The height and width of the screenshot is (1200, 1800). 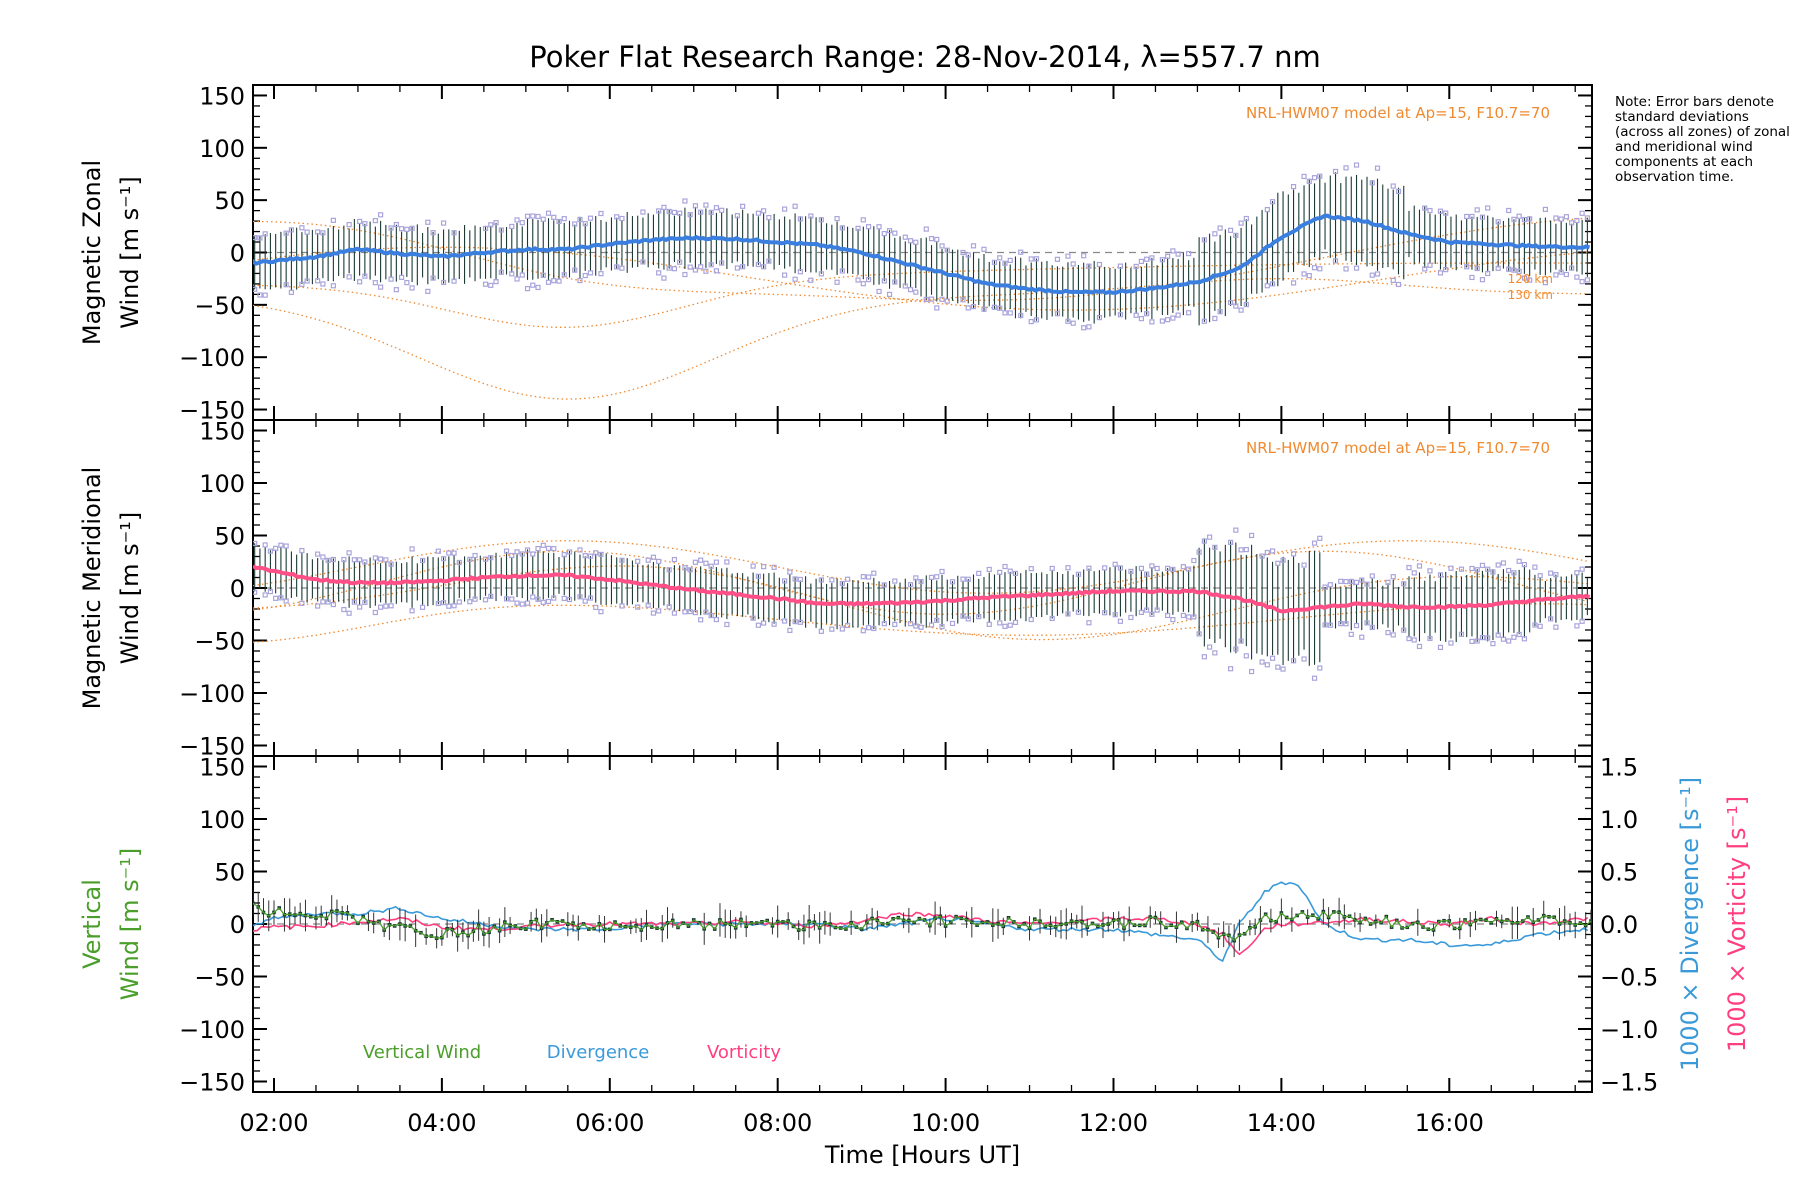 I want to click on y-axis-label-line: Magnetic Zonal, so click(x=92, y=252).